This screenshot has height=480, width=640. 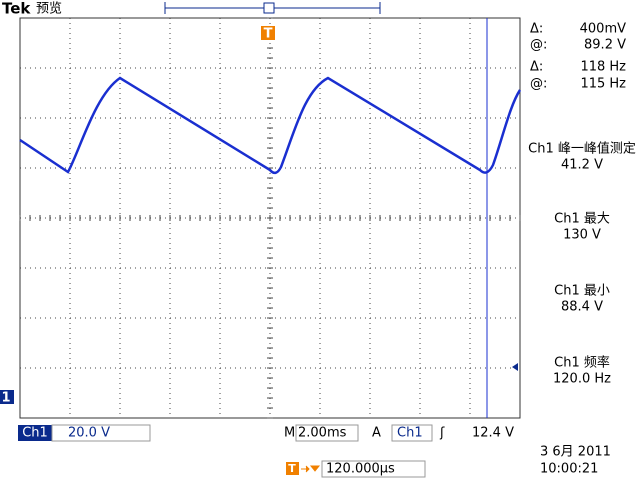 What do you see at coordinates (605, 45) in the screenshot?
I see `cursor-value: 89.2 V` at bounding box center [605, 45].